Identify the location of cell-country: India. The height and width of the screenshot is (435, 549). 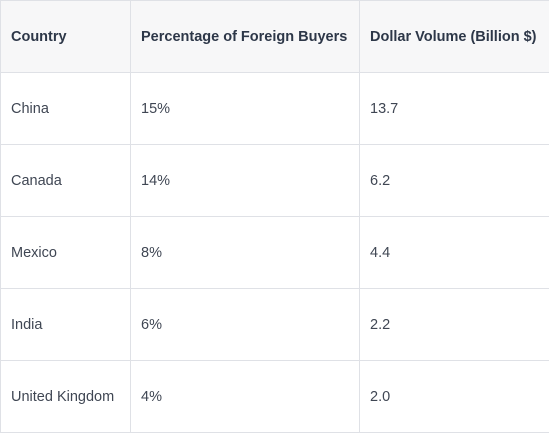
(65, 324).